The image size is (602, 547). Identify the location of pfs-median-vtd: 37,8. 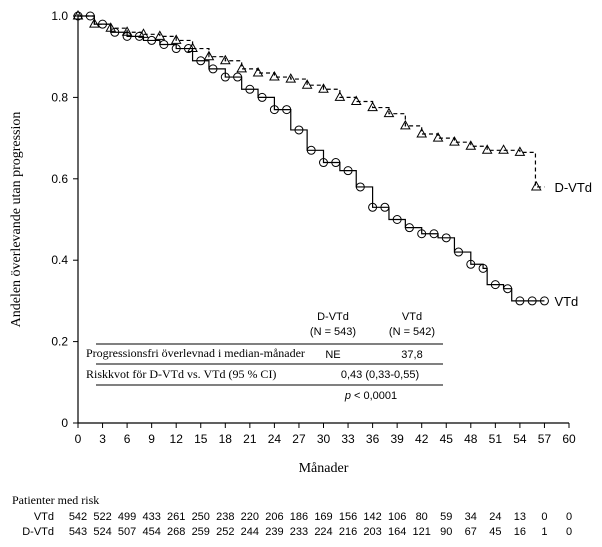
(411, 355).